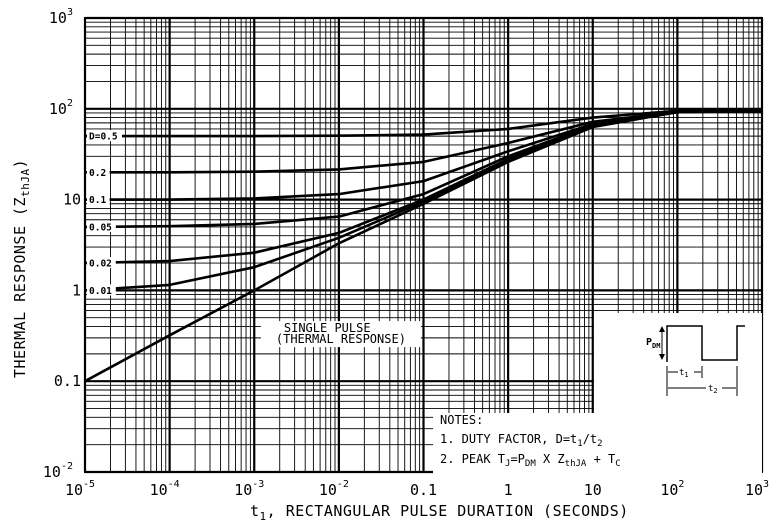 The height and width of the screenshot is (525, 781). I want to click on t1-label: t1, so click(684, 373).